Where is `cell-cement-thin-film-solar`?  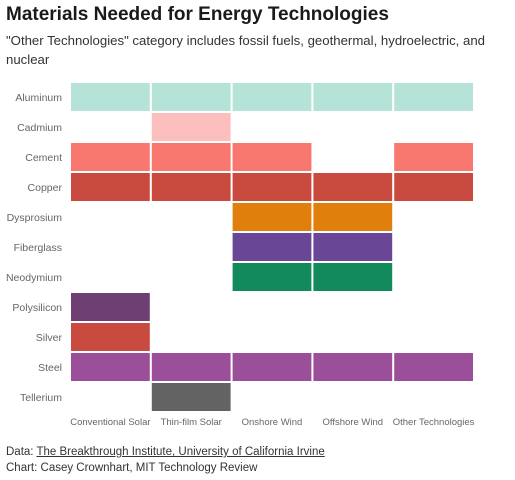 cell-cement-thin-film-solar is located at coordinates (191, 157).